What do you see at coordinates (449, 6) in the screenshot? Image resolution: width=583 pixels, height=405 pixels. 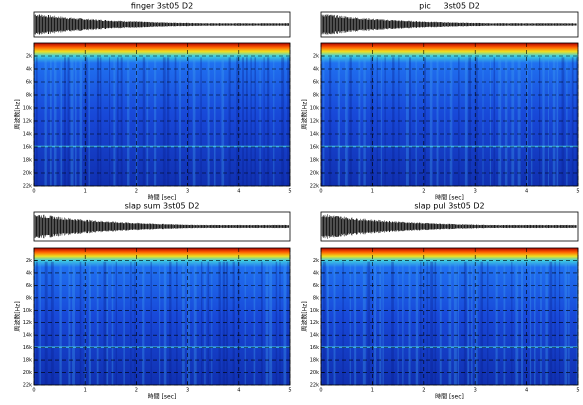 I see `panel-title: pic 3st05 D2` at bounding box center [449, 6].